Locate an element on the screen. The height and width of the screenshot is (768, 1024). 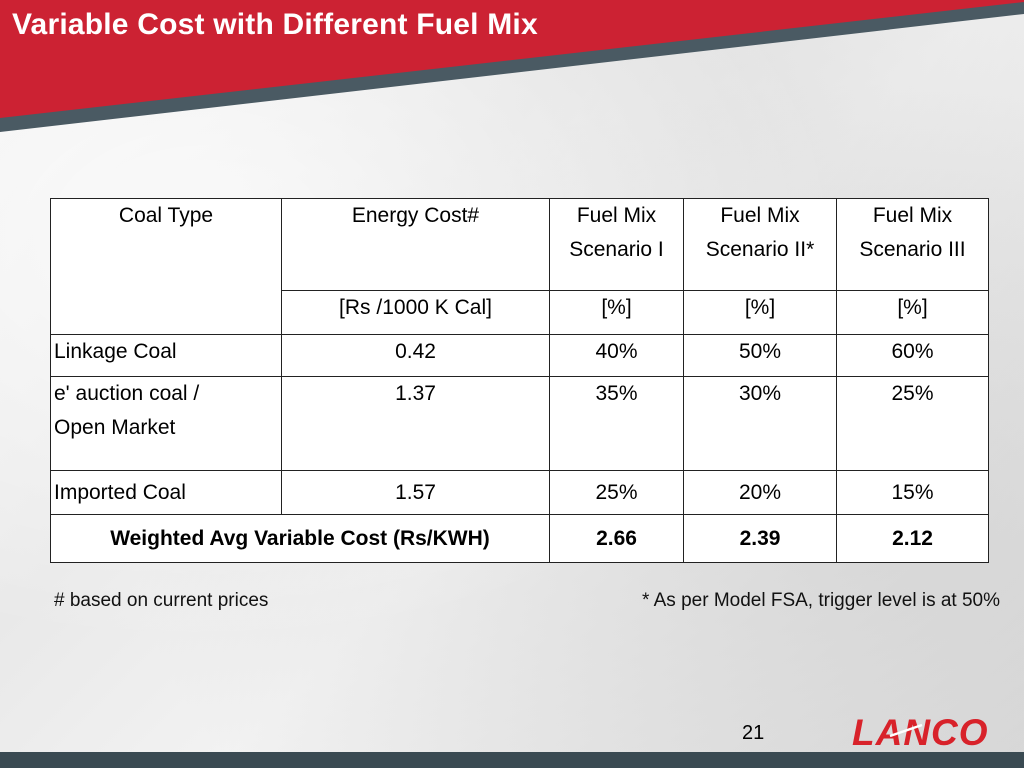
lanco-logo: LANCO is located at coordinates (920, 732).